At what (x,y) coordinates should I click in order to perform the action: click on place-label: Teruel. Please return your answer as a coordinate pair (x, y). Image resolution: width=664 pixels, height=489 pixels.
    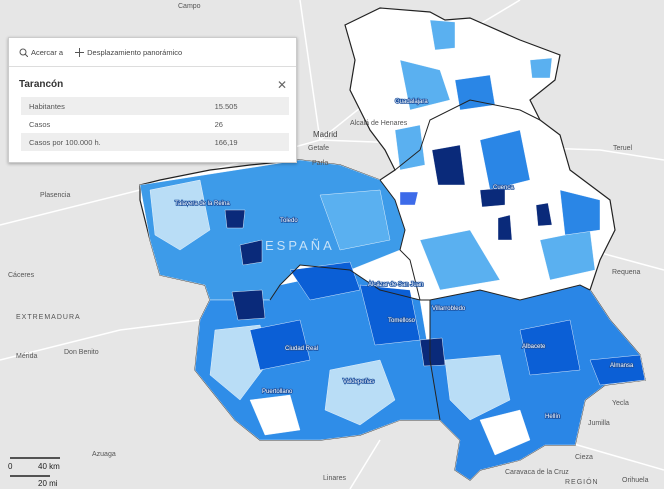
    Looking at the image, I should click on (623, 148).